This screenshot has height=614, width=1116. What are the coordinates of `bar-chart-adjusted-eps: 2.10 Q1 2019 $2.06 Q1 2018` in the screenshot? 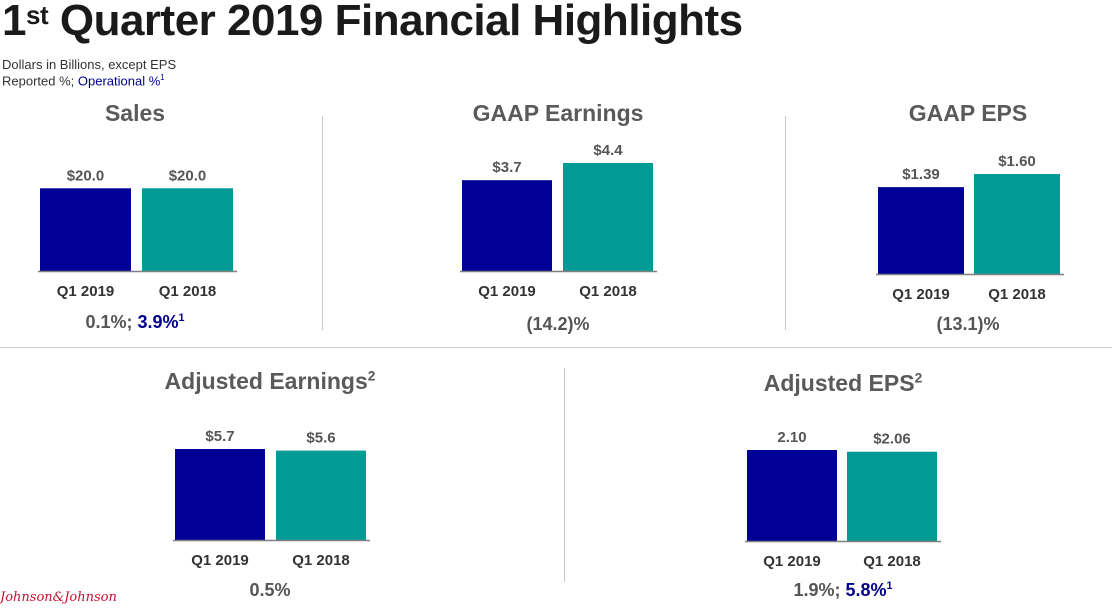 It's located at (843, 499).